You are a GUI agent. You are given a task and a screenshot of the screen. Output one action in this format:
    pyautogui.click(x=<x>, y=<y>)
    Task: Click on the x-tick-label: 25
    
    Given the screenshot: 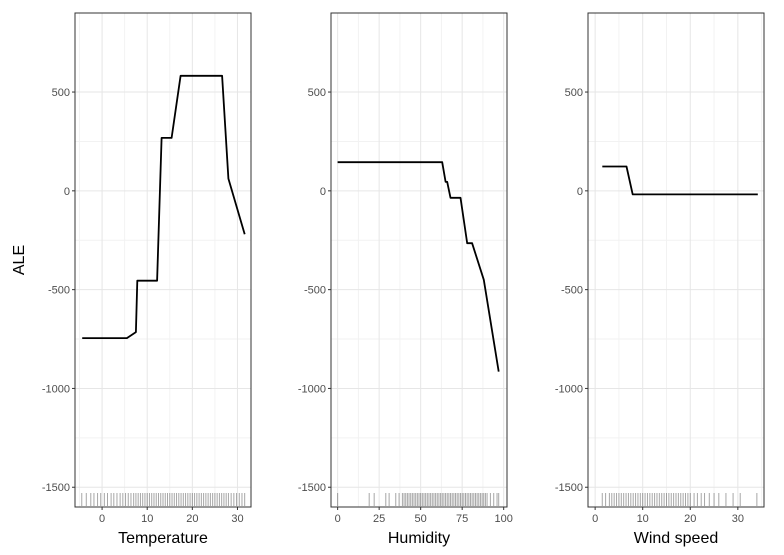 What is the action you would take?
    pyautogui.click(x=379, y=519)
    